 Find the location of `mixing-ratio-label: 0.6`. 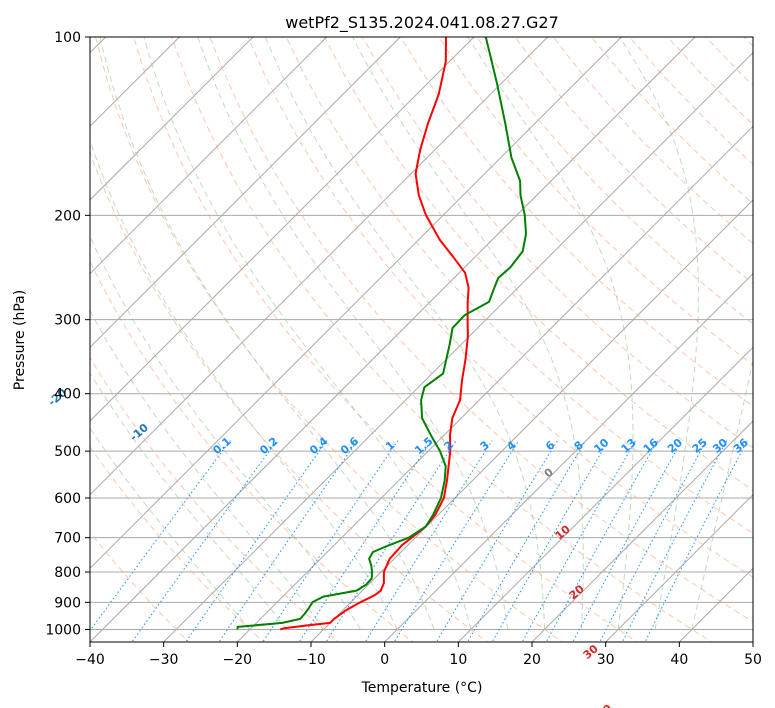

mixing-ratio-label: 0.6 is located at coordinates (350, 445).